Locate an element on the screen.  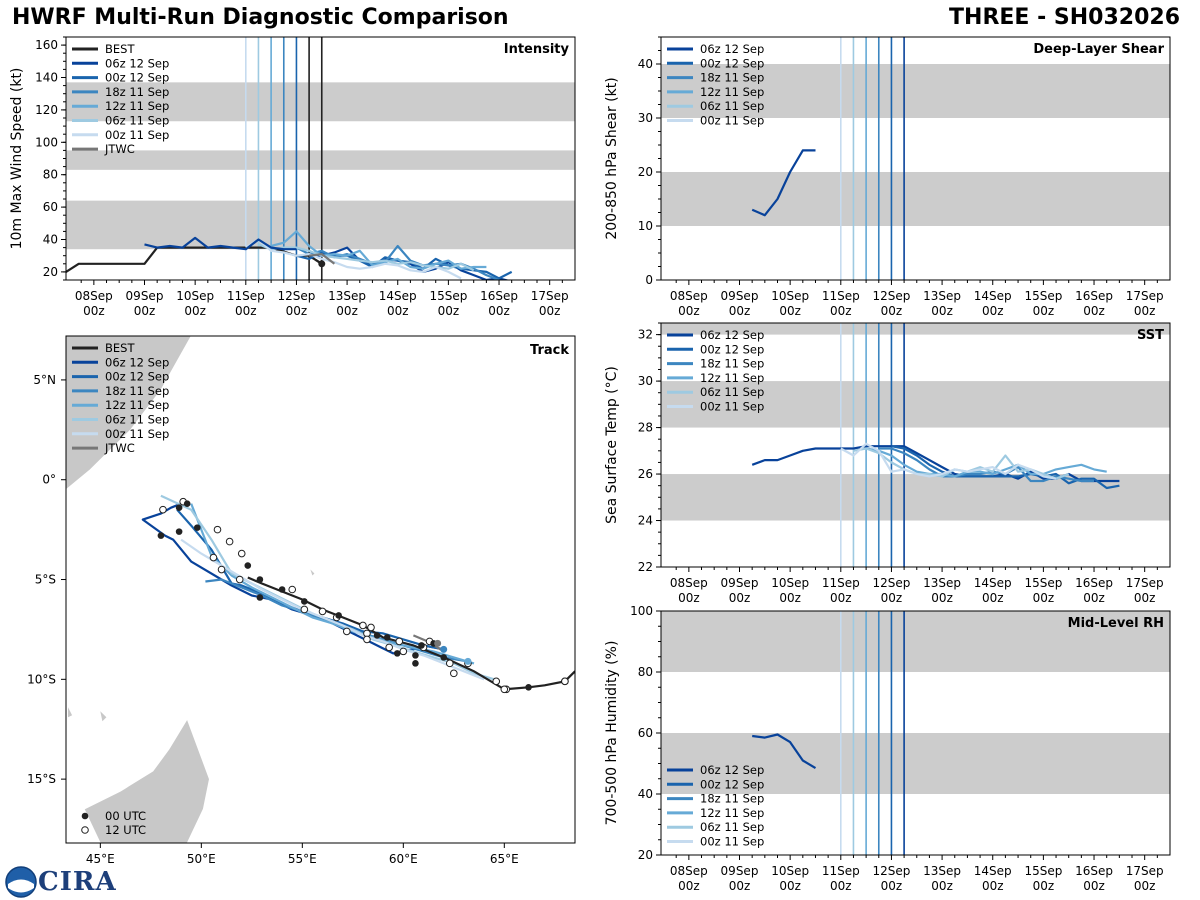
y-axis-label: 200-850 hPa Shear (kt) is located at coordinates (612, 158).